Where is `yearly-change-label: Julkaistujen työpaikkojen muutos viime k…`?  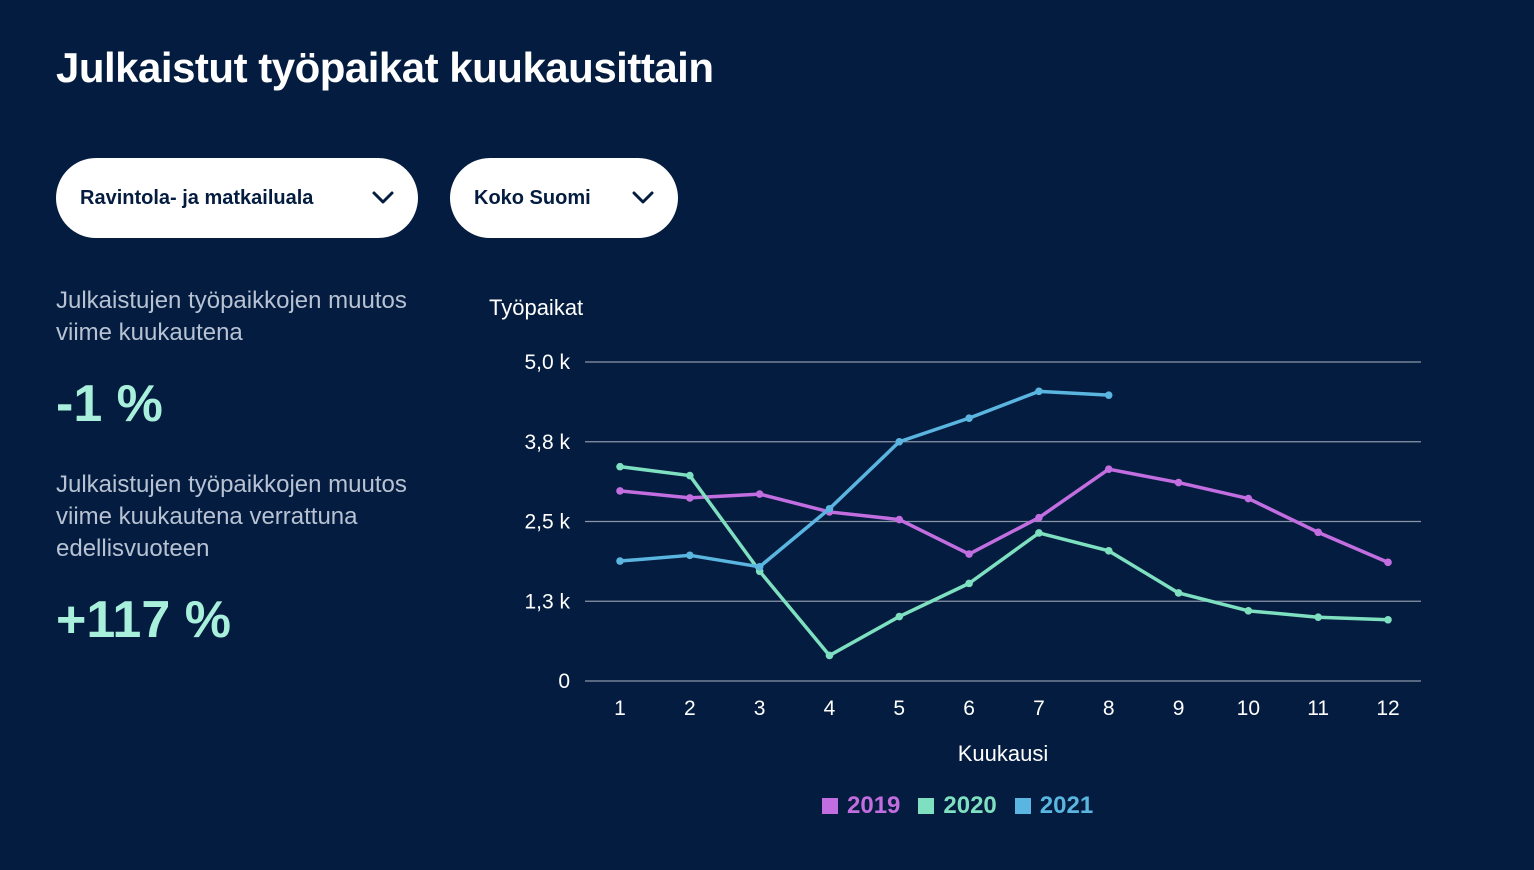 yearly-change-label: Julkaistujen työpaikkojen muutos viime k… is located at coordinates (231, 516).